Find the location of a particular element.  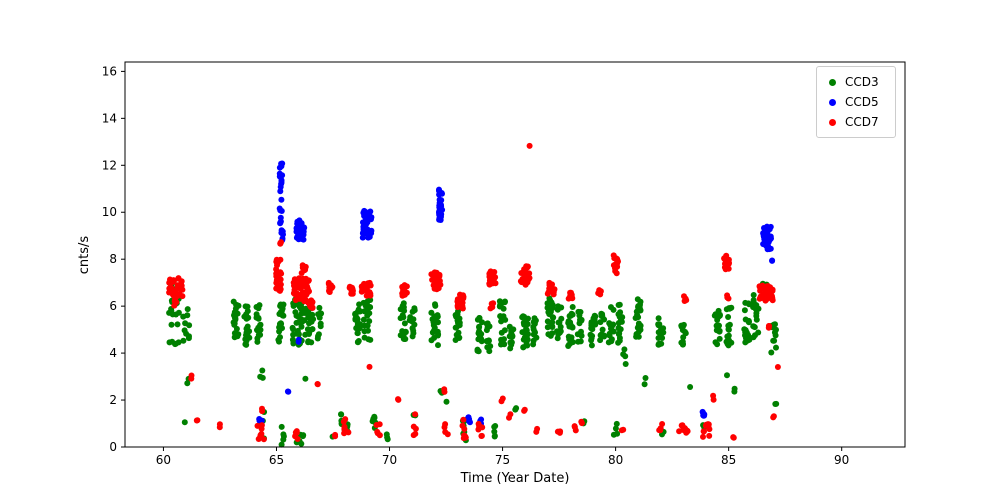

x-tick-label: 70 is located at coordinates (389, 460).